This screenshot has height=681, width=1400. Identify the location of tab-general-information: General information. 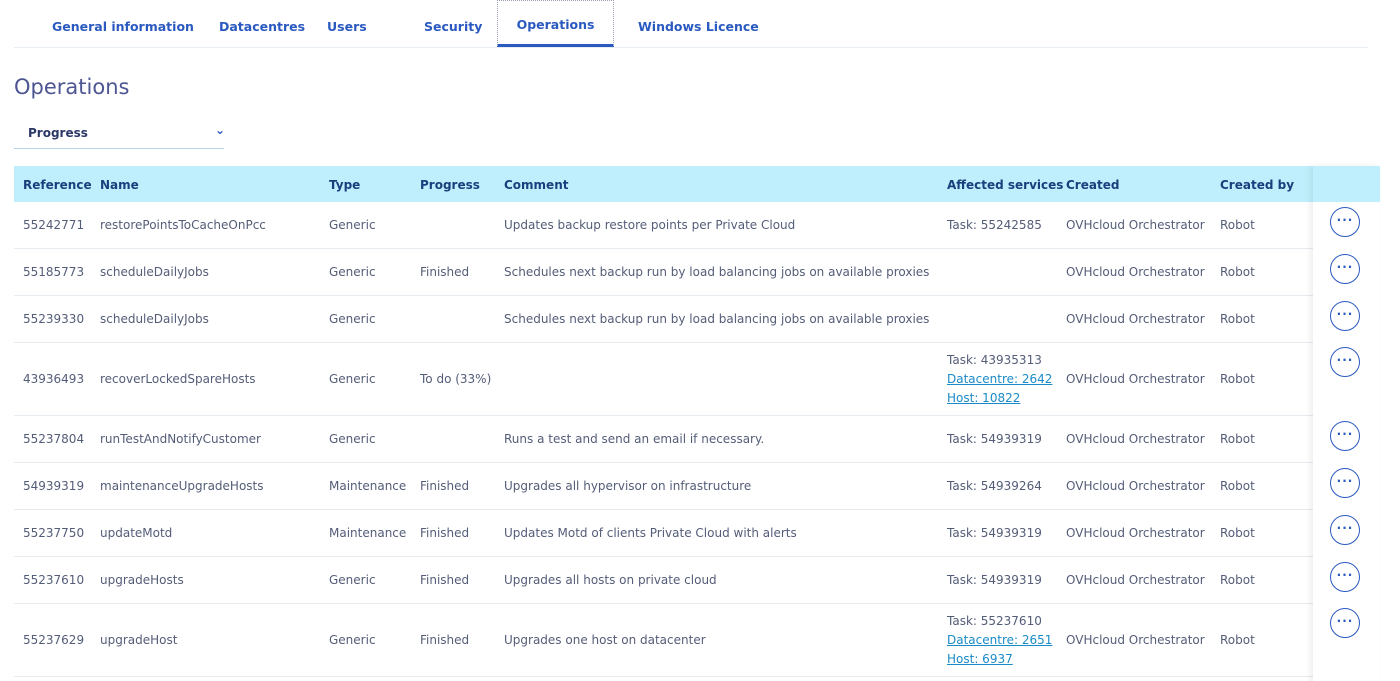
(123, 26).